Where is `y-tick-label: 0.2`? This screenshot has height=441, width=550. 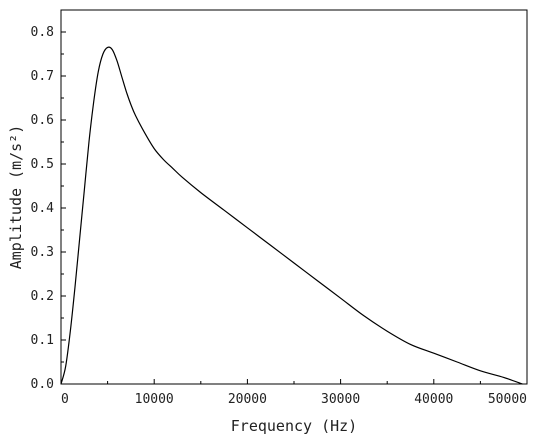 y-tick-label: 0.2 is located at coordinates (42, 296).